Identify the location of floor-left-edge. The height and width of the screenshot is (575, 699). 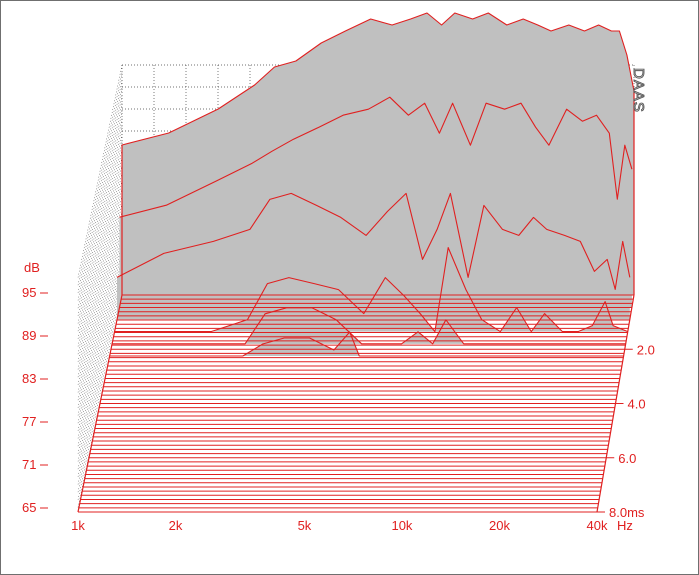
(100, 403).